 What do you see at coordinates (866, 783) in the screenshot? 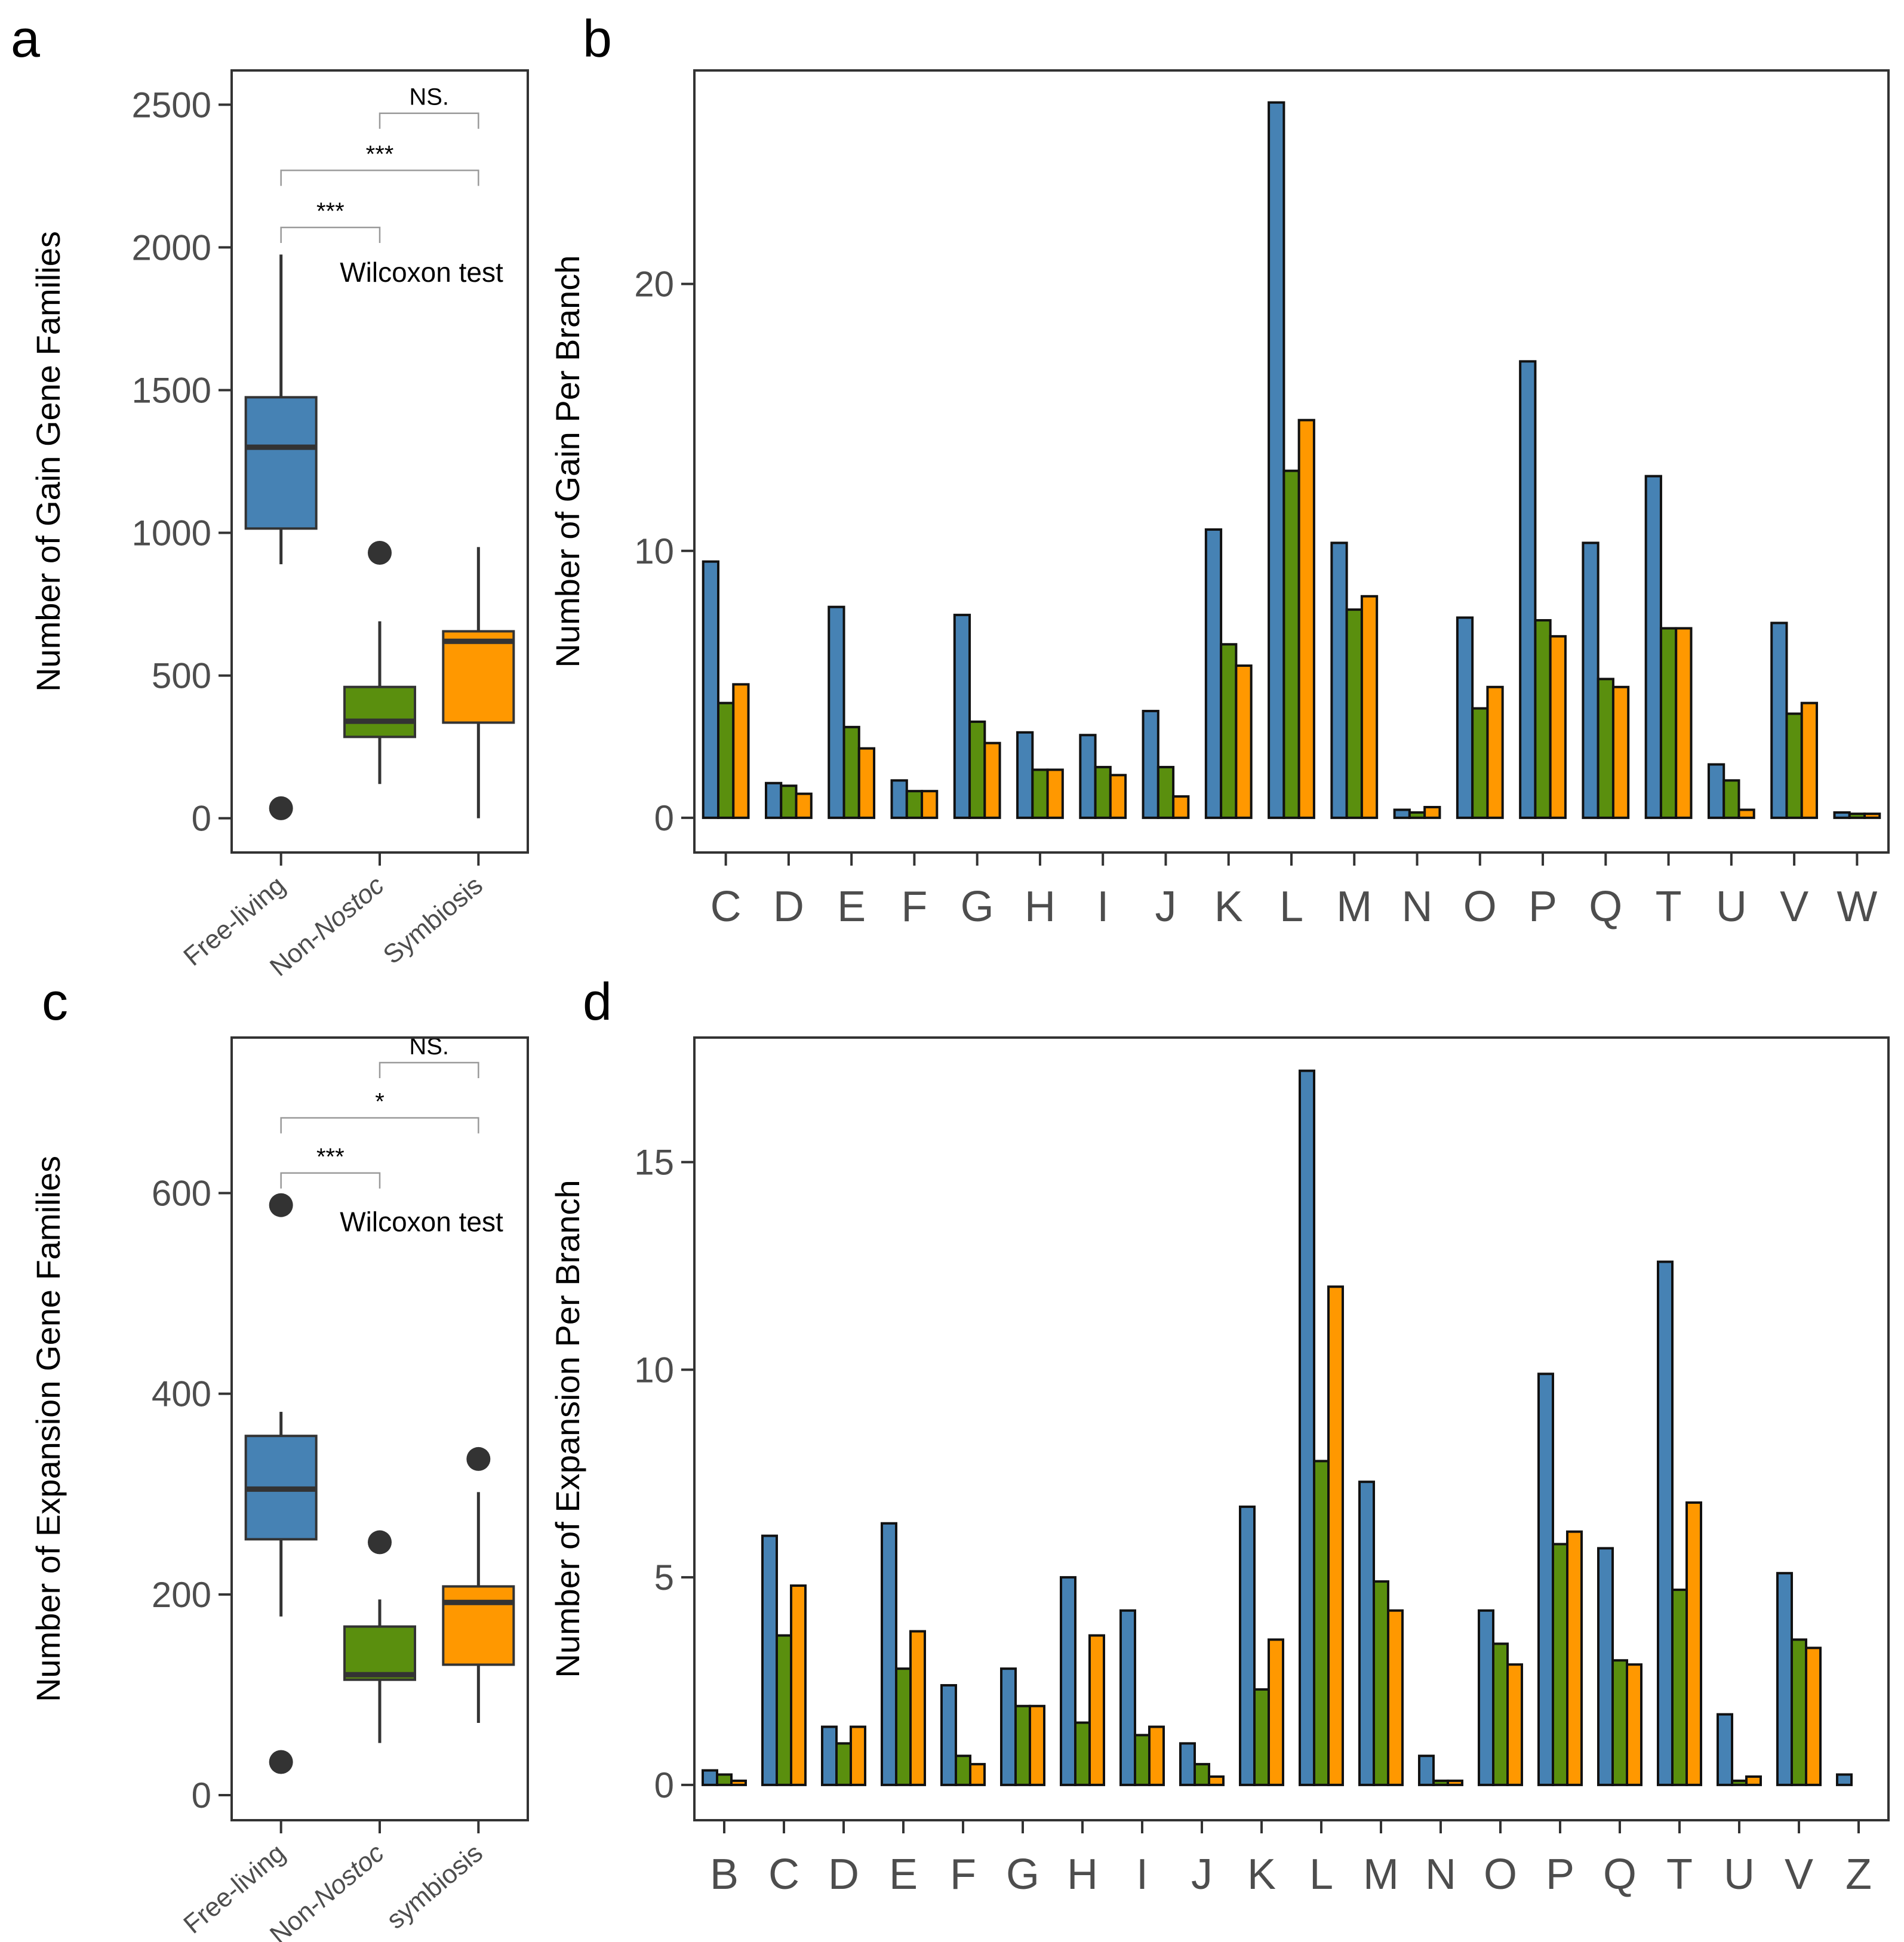
I see `bar-symbiosis-E` at bounding box center [866, 783].